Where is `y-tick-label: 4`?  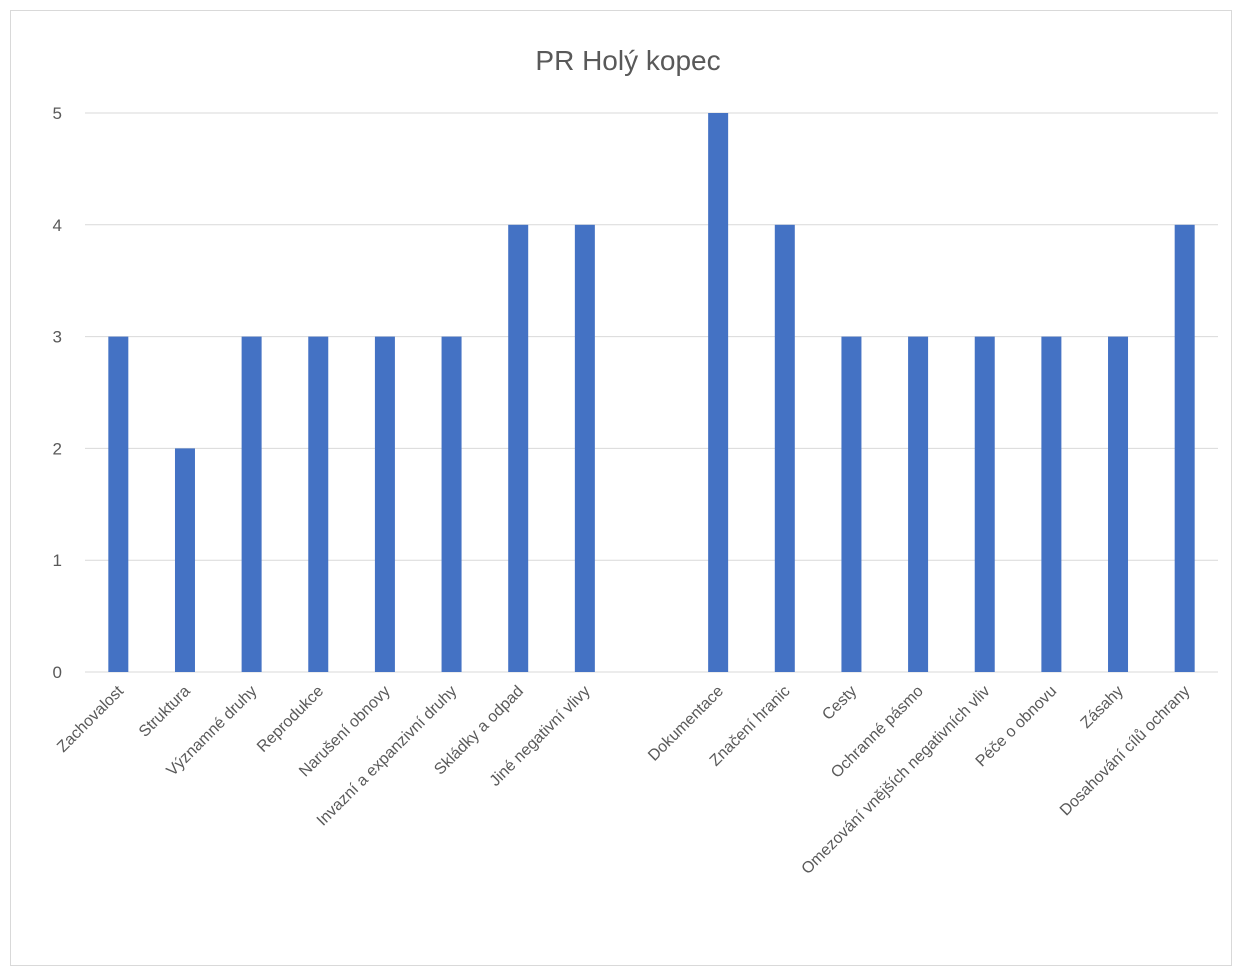 y-tick-label: 4 is located at coordinates (57, 225).